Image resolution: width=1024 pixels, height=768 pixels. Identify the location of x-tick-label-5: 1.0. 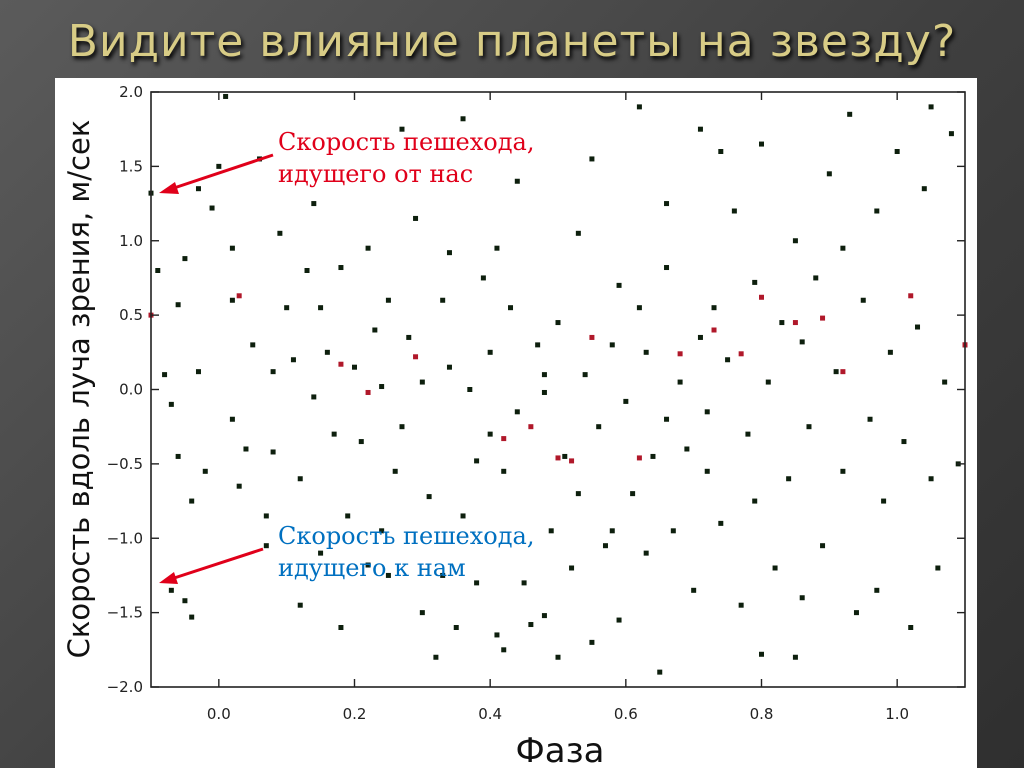
(897, 714).